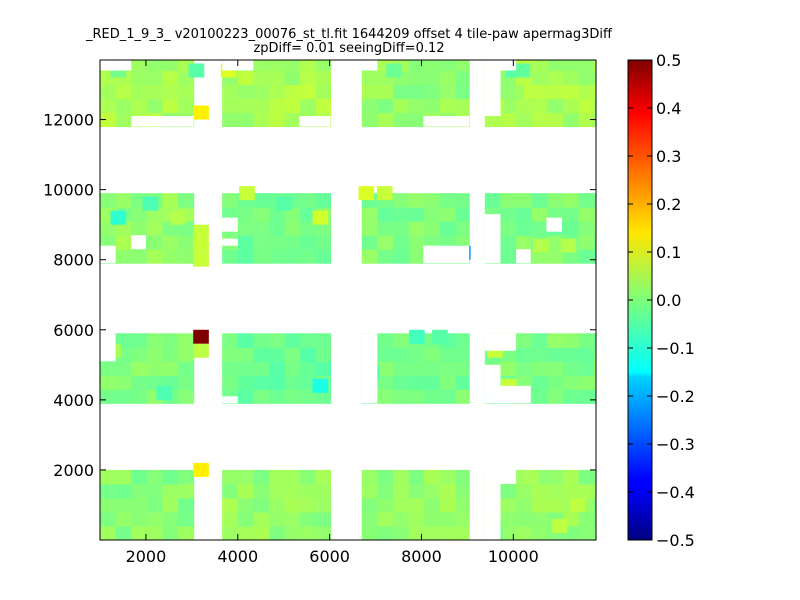 Image resolution: width=800 pixels, height=600 pixels. I want to click on y-tick-label: 10000, so click(68, 190).